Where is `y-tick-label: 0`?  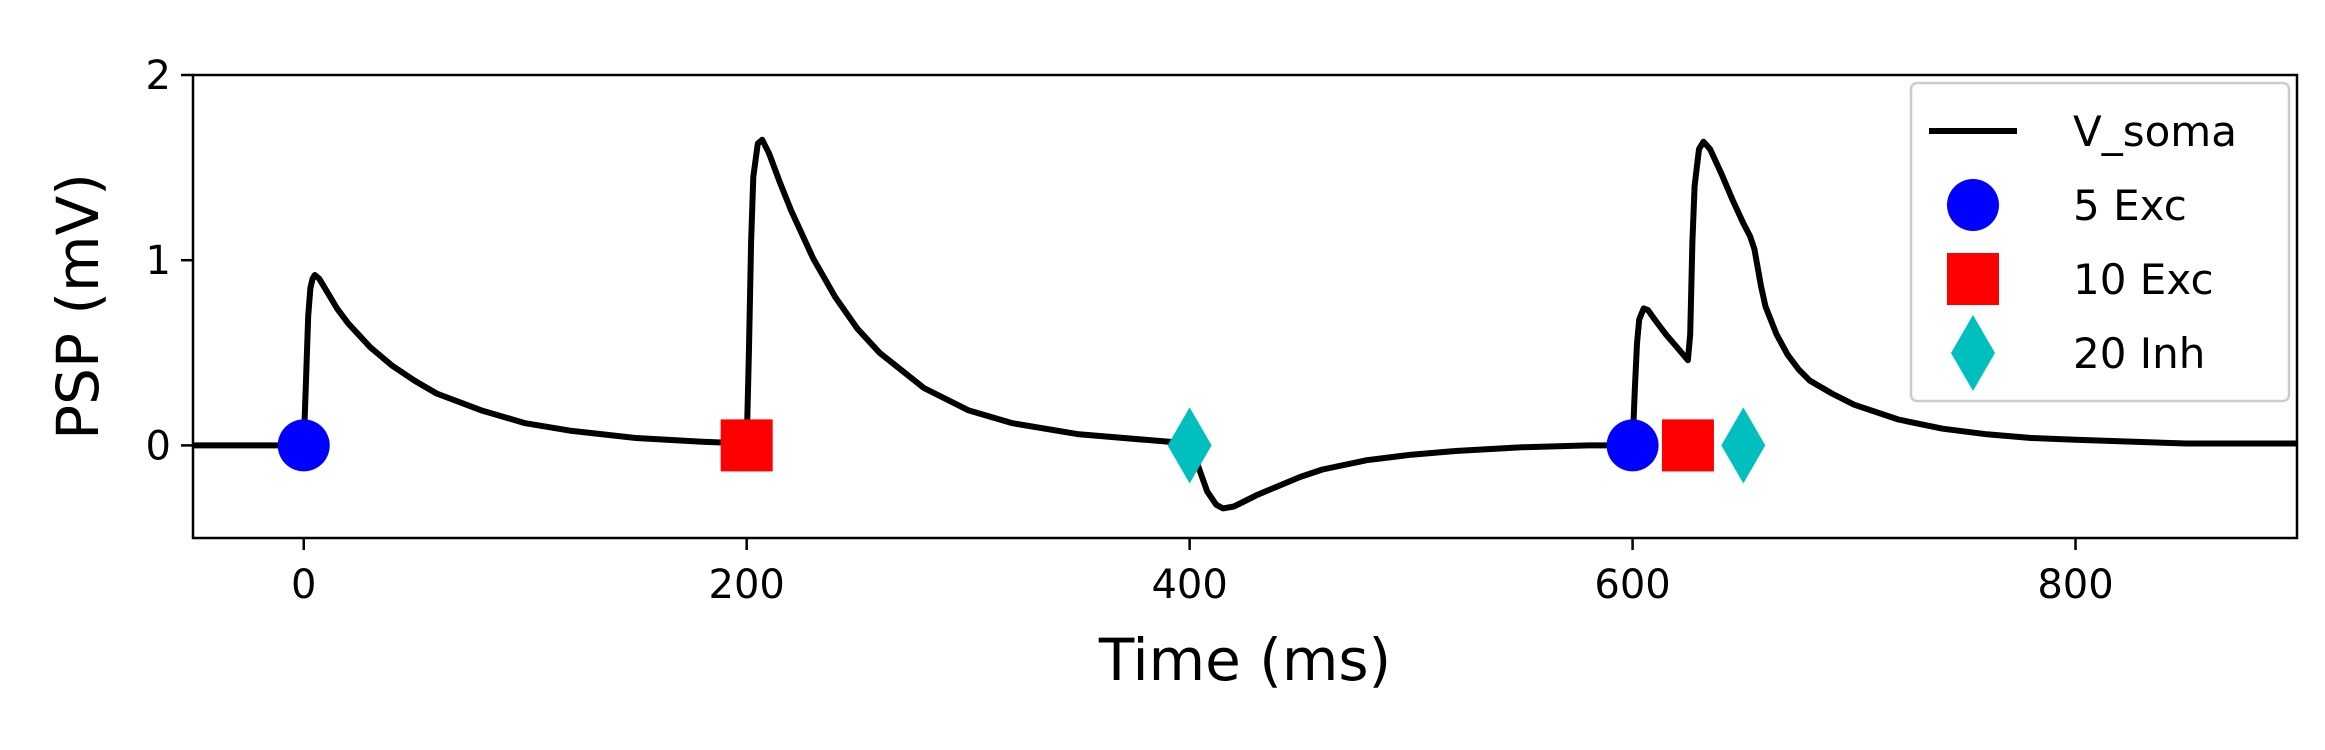 y-tick-label: 0 is located at coordinates (158, 446).